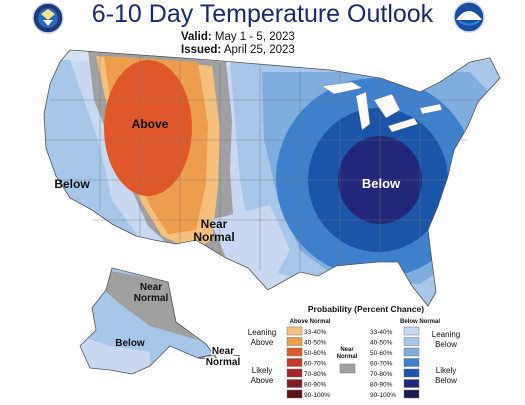 This screenshot has height=405, width=525. What do you see at coordinates (262, 342) in the screenshot?
I see `legend-leaning-above-2: Above` at bounding box center [262, 342].